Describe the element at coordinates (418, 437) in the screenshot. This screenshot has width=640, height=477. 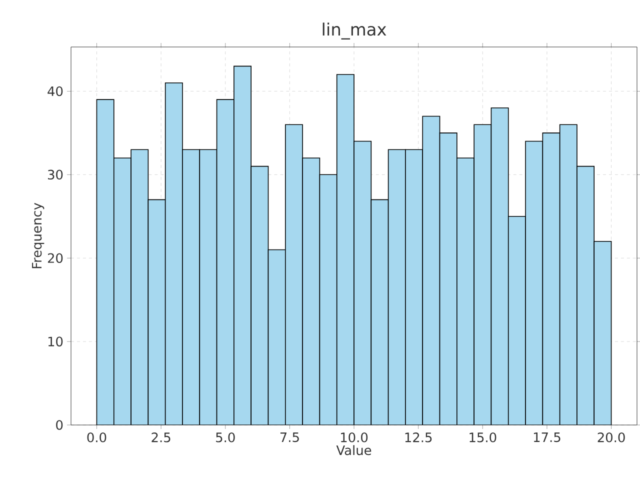
I see `x-tick-label: 12.5` at that location.